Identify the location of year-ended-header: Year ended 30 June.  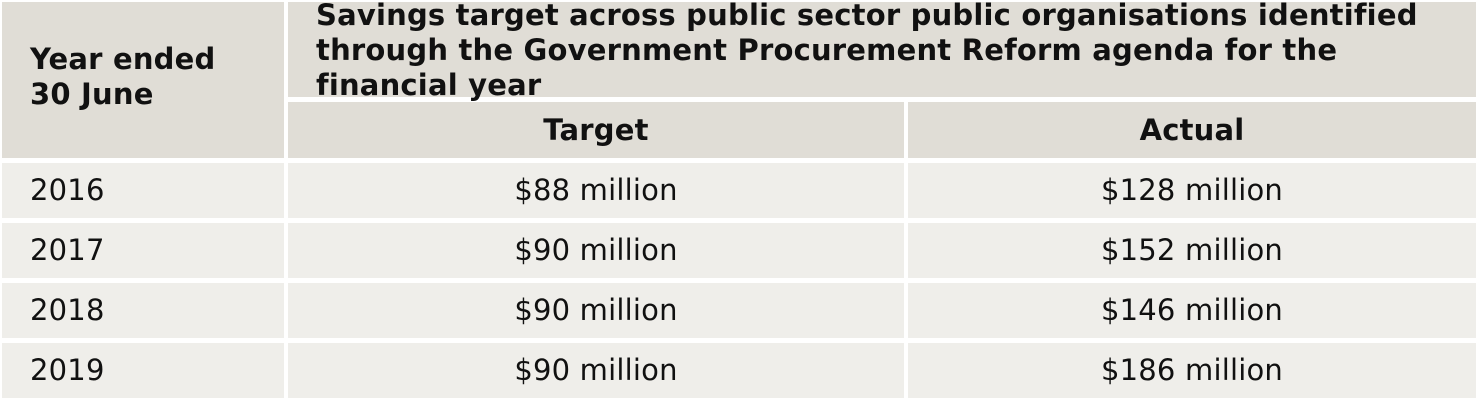
(143, 80).